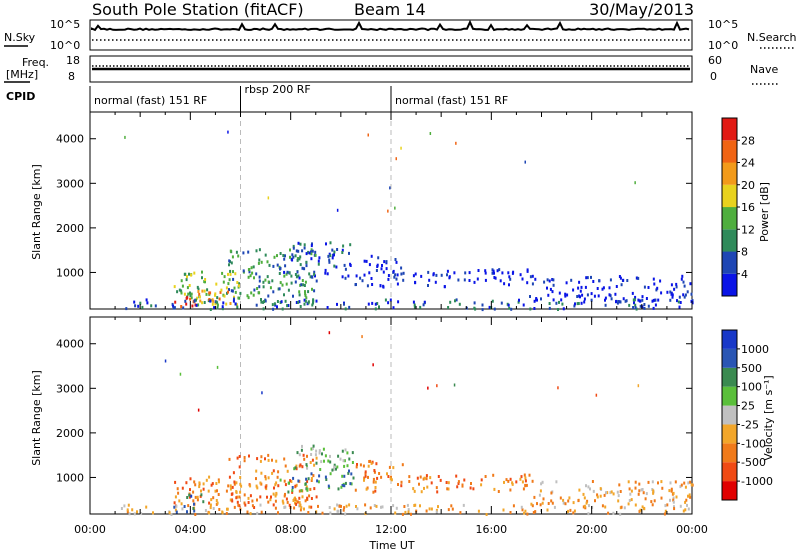 Image resolution: width=800 pixels, height=554 pixels. Describe the element at coordinates (36, 418) in the screenshot. I see `velocity-ylabel: Slant Range [km]` at that location.